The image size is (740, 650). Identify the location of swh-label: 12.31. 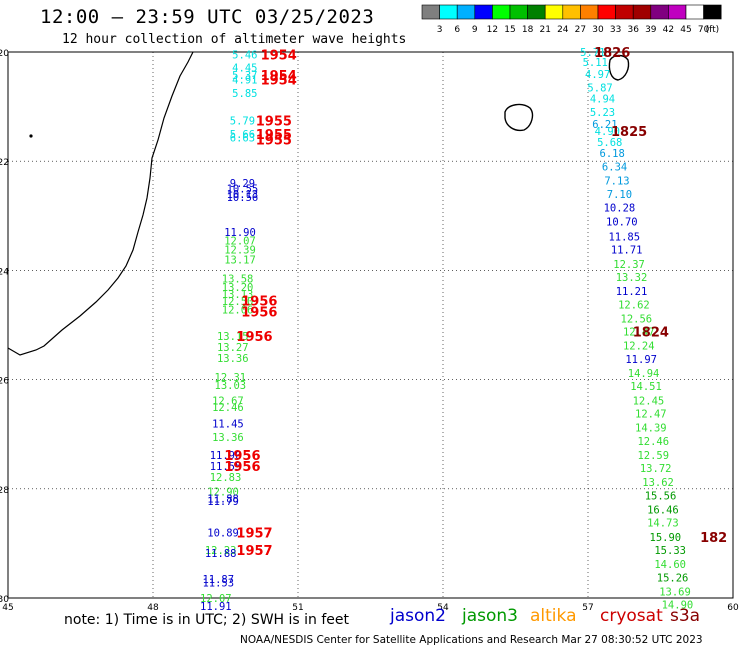
(231, 378).